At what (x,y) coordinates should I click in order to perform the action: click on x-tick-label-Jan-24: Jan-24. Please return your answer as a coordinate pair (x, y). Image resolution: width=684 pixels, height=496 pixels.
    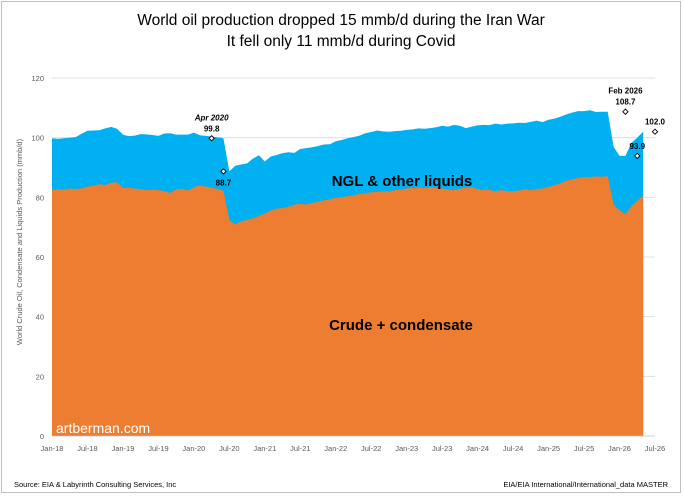
    Looking at the image, I should click on (477, 448).